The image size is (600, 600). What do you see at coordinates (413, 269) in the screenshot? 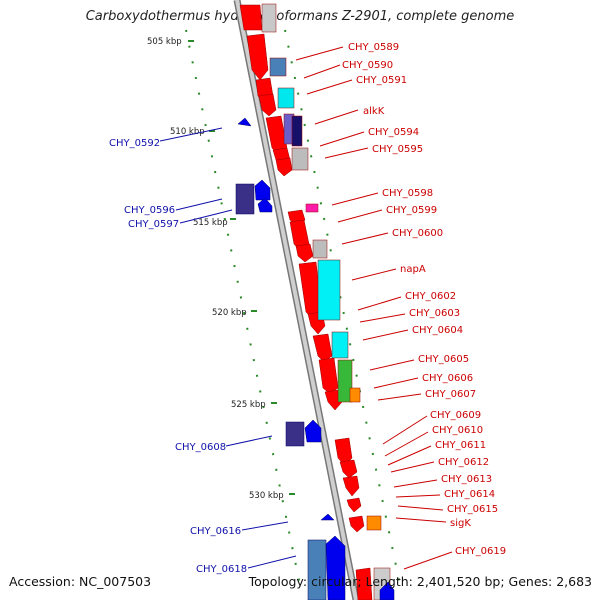
I see `gene-label-napa: napA` at bounding box center [413, 269].